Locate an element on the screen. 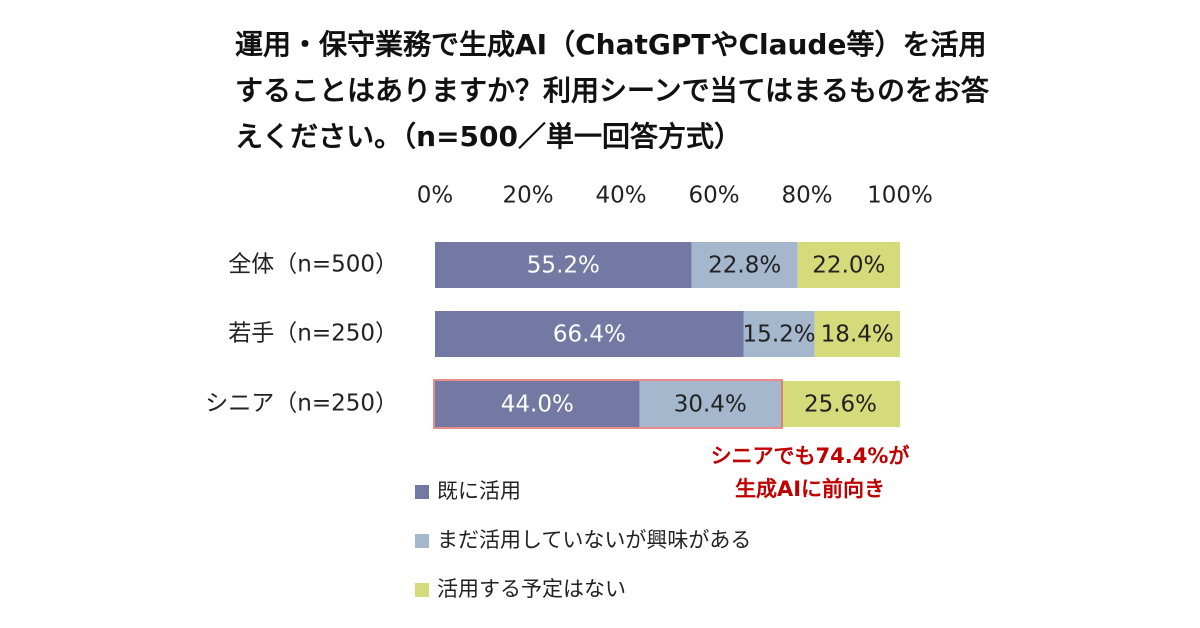  annotation: シニアでも74.4%が is located at coordinates (810, 456).